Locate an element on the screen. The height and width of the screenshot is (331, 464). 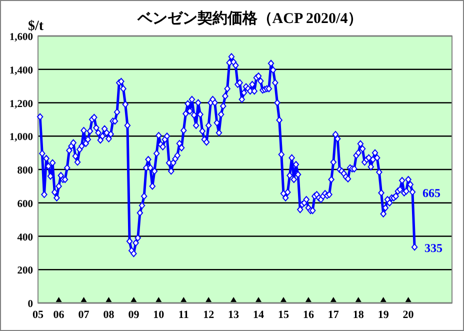
y-tick-label: 400 is located at coordinates (25, 238).